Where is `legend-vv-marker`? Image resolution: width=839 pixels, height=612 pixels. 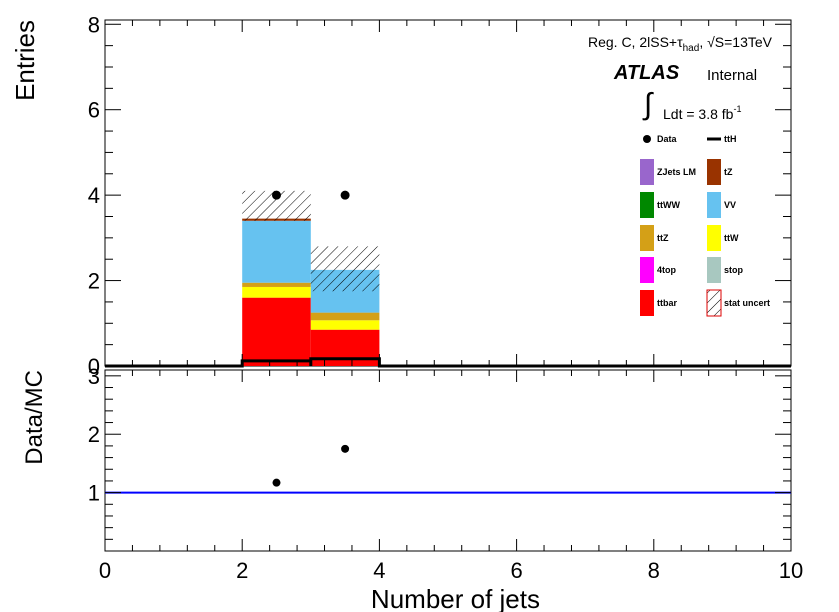
legend-vv-marker is located at coordinates (714, 205).